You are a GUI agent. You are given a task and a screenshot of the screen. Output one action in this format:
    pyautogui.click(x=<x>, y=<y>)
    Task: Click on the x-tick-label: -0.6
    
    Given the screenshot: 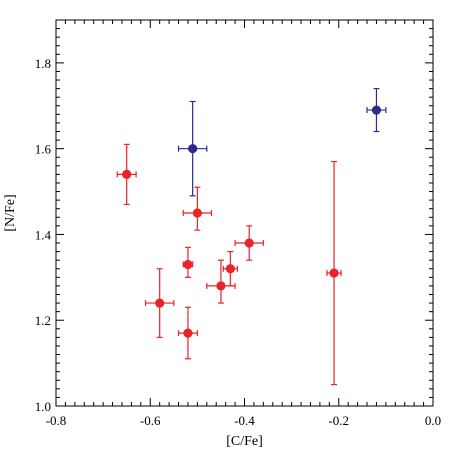 What is the action you would take?
    pyautogui.click(x=150, y=420)
    